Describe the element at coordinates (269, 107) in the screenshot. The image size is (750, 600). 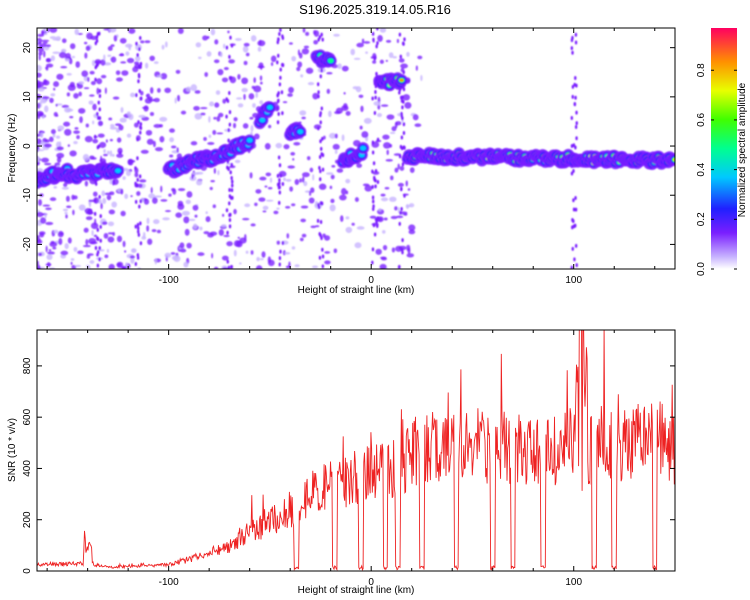
I see `ridge-inner` at that location.